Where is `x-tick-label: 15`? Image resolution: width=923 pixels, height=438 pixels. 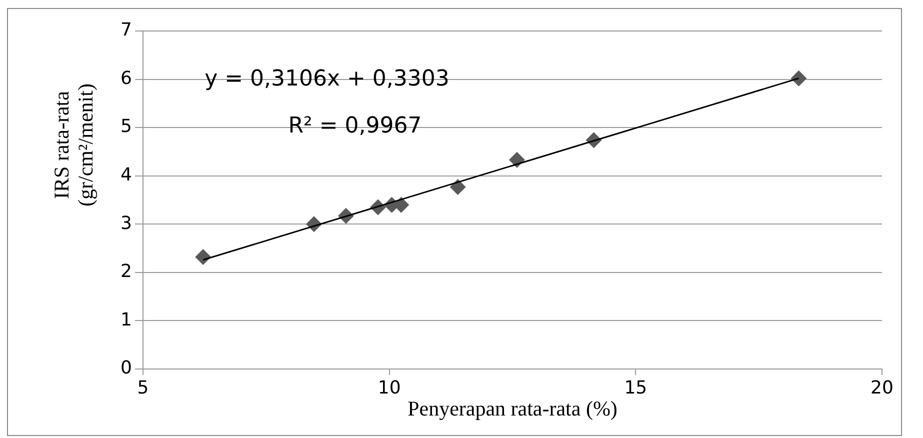 x-tick-label: 15 is located at coordinates (636, 387).